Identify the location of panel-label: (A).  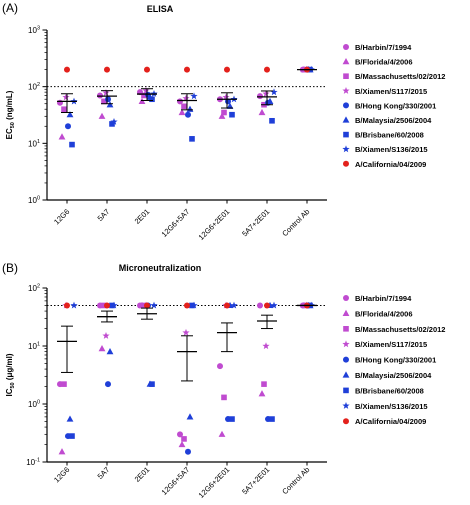
(10, 8).